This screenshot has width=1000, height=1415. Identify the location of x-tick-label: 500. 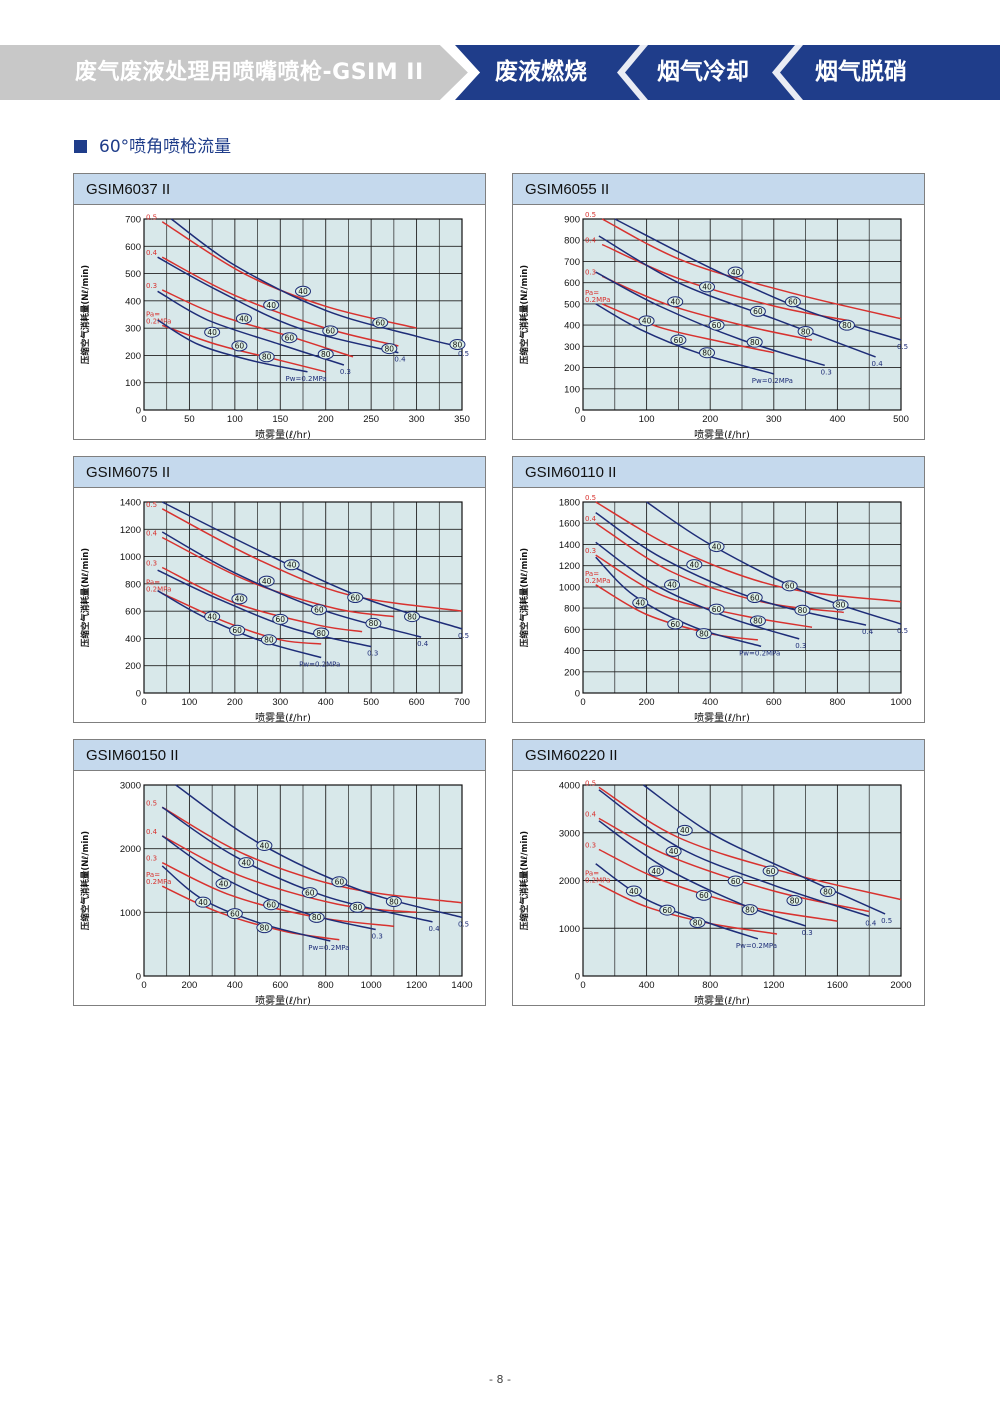
(901, 419).